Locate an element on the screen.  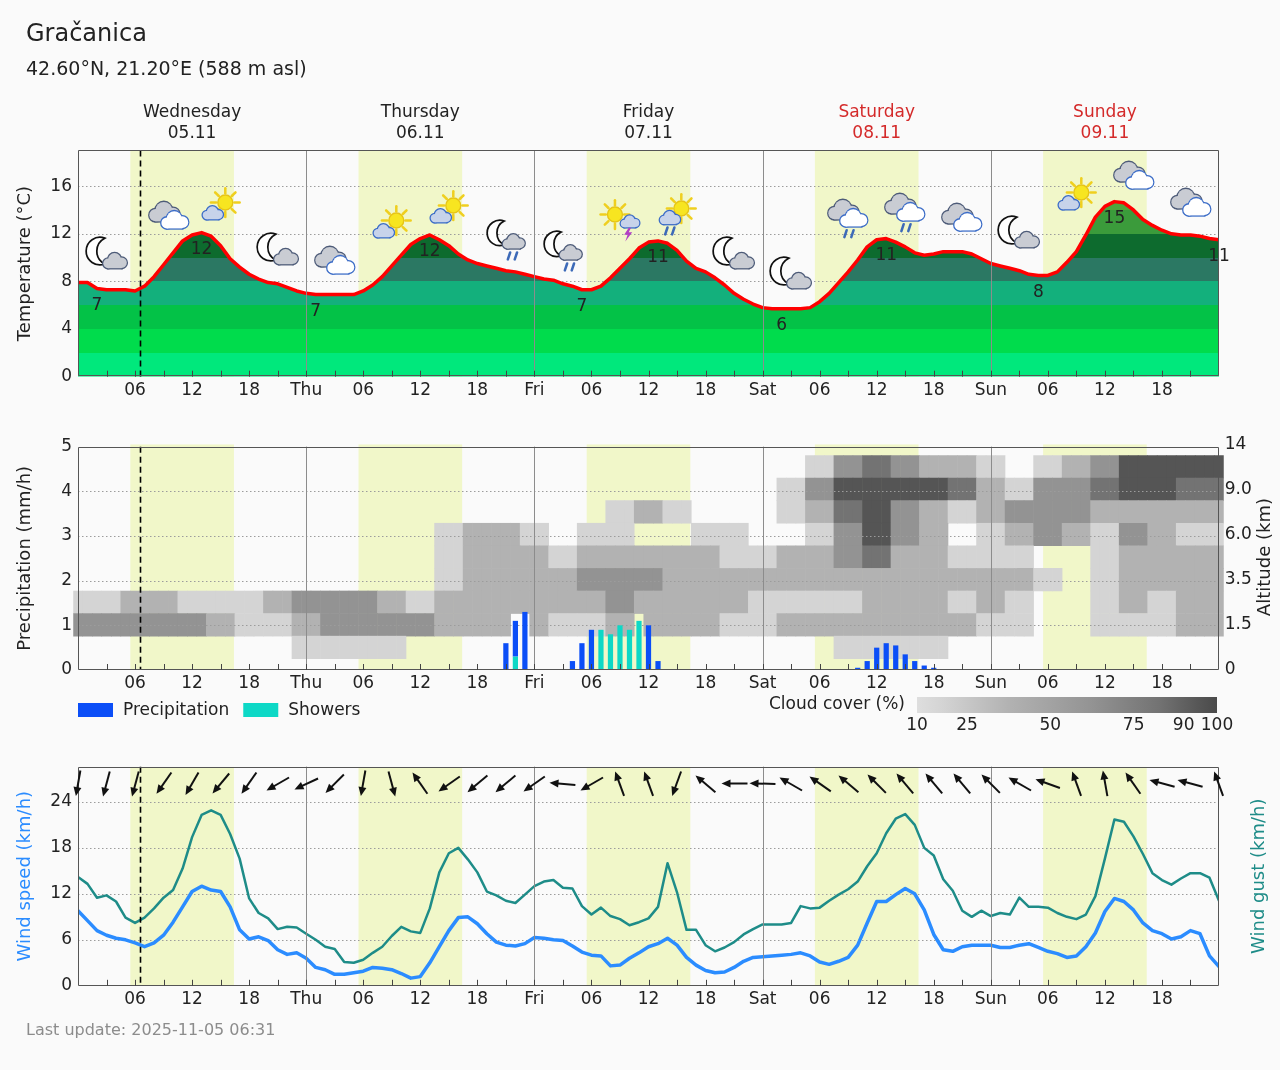
y-tick-label: 4 is located at coordinates (66, 489).